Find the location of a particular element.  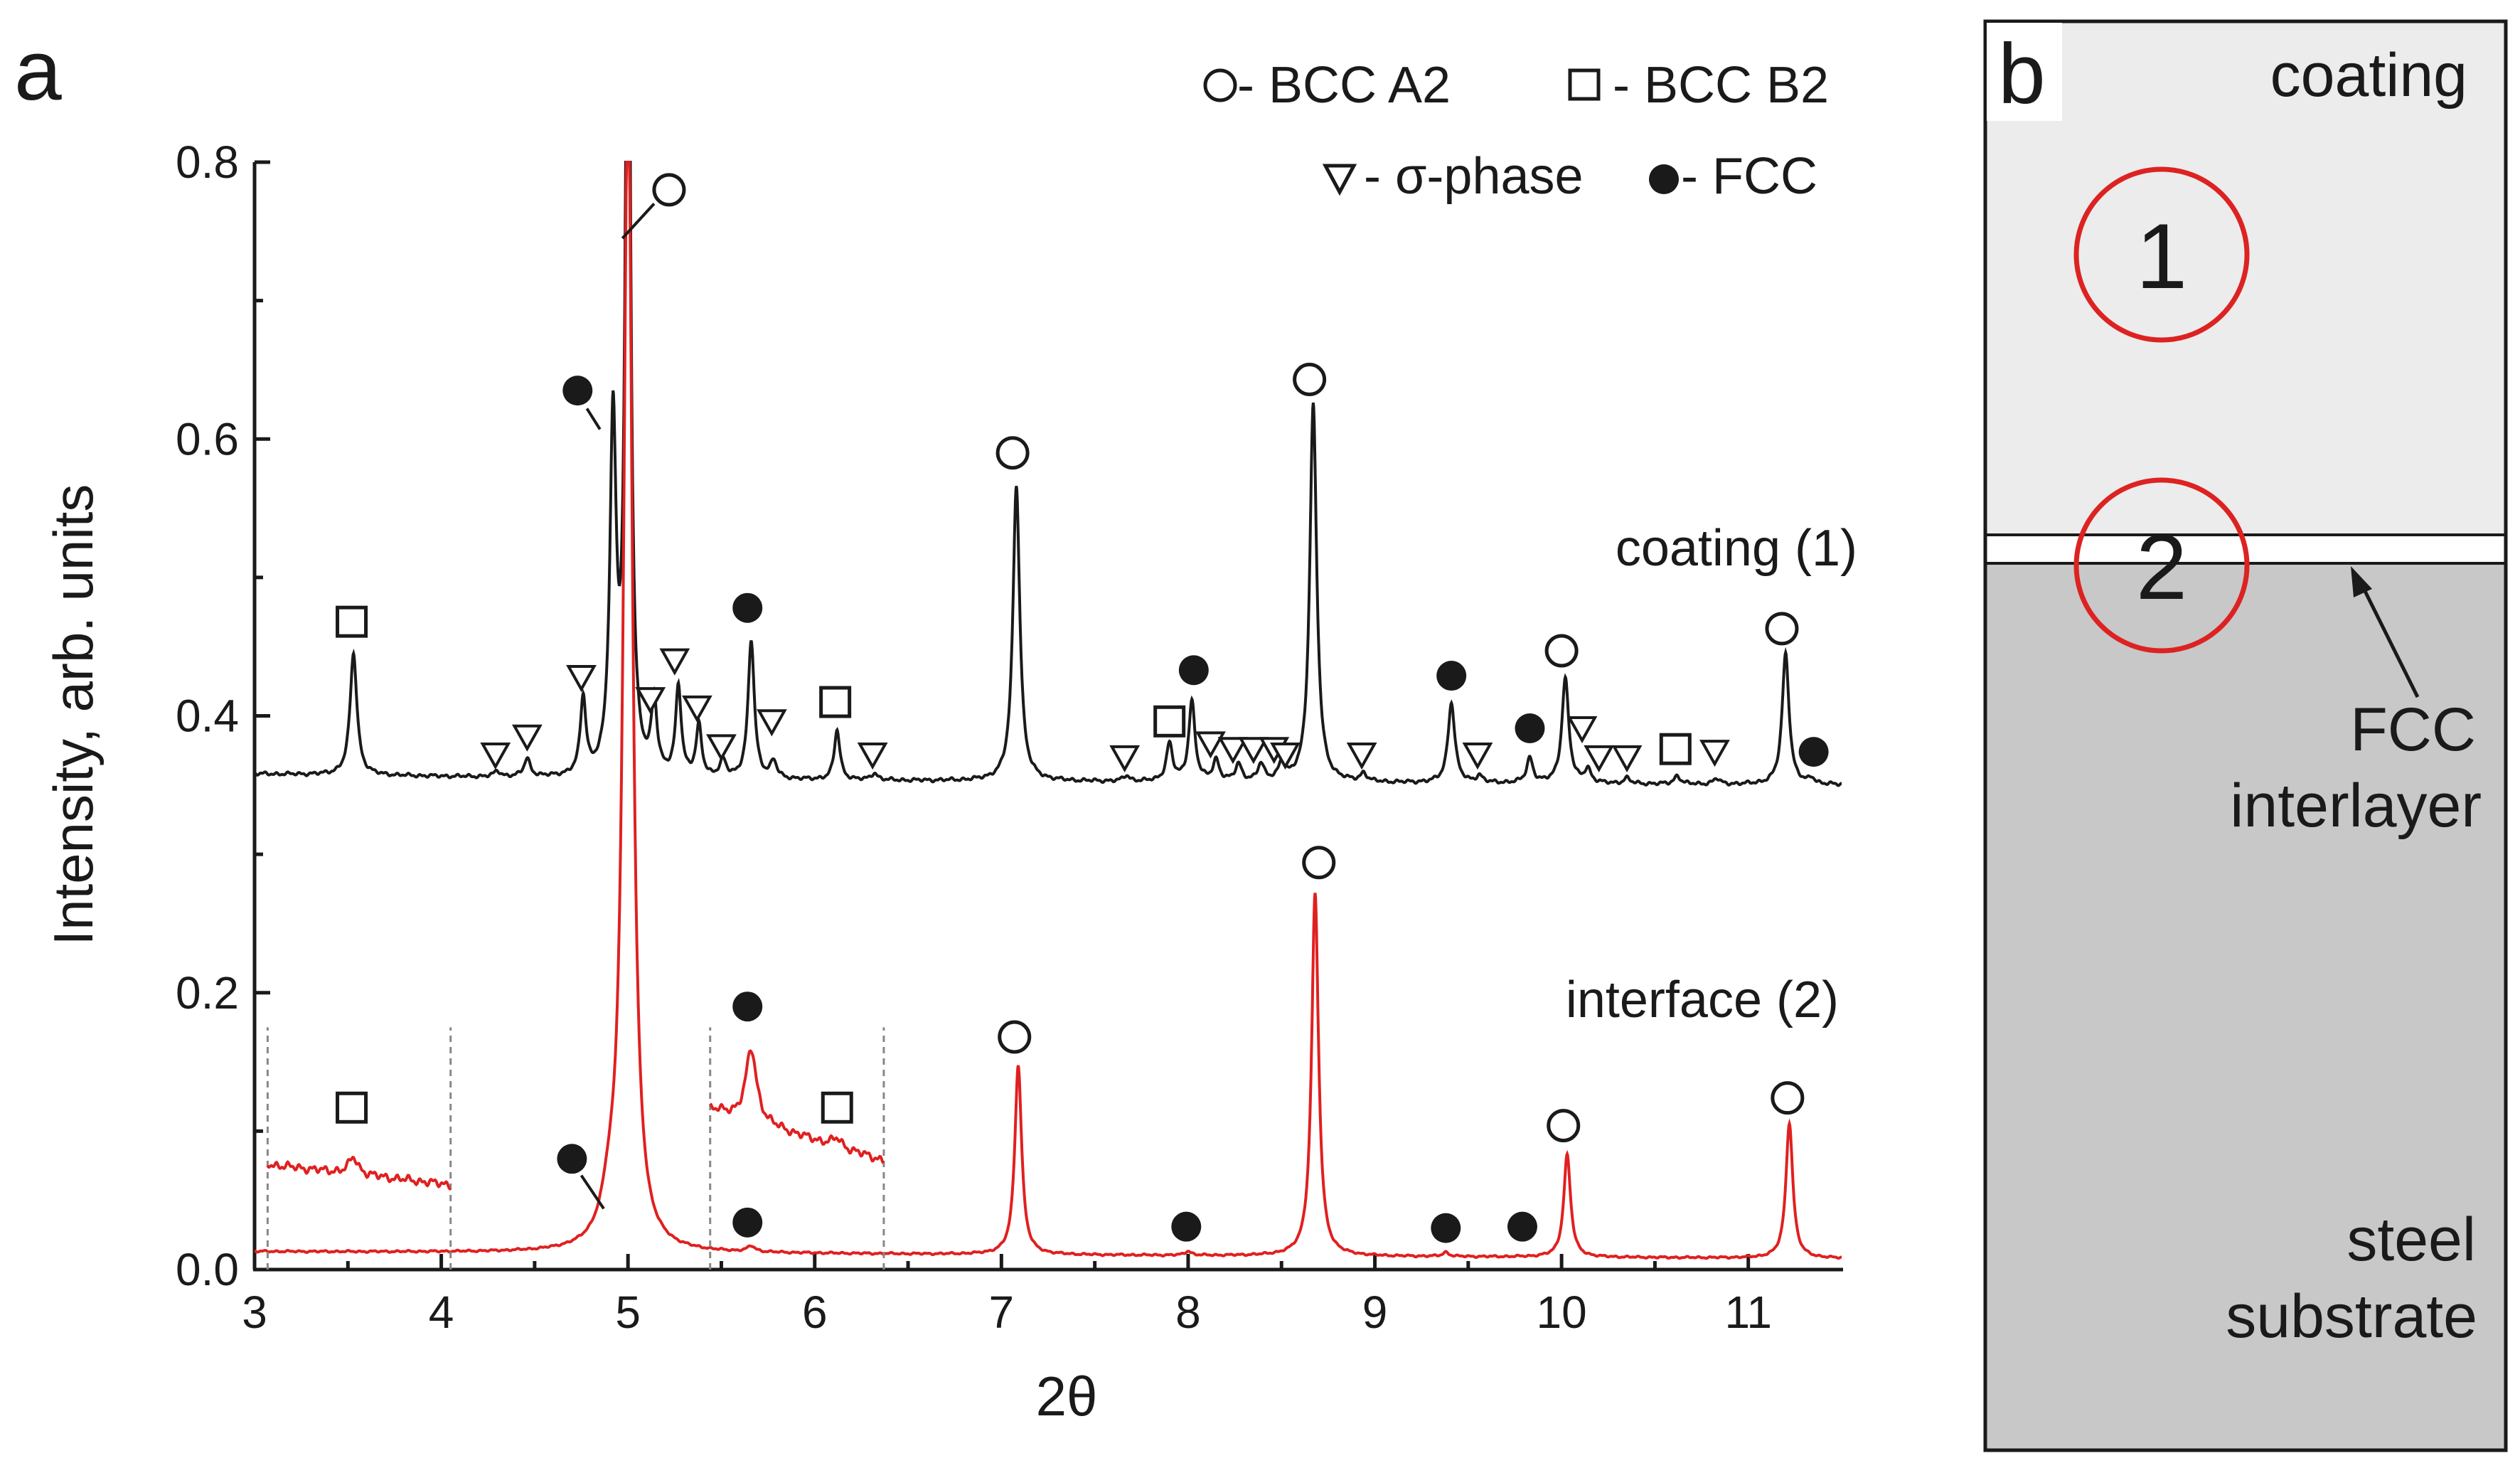

x-tick-label: 5 is located at coordinates (628, 1313).